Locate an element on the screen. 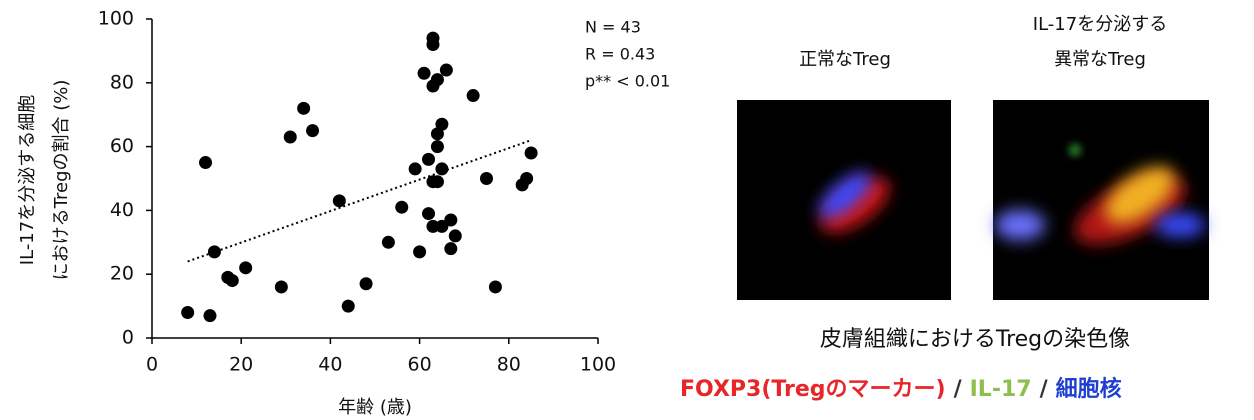 The height and width of the screenshot is (420, 1254). image-label: 異常なTreg is located at coordinates (1100, 59).